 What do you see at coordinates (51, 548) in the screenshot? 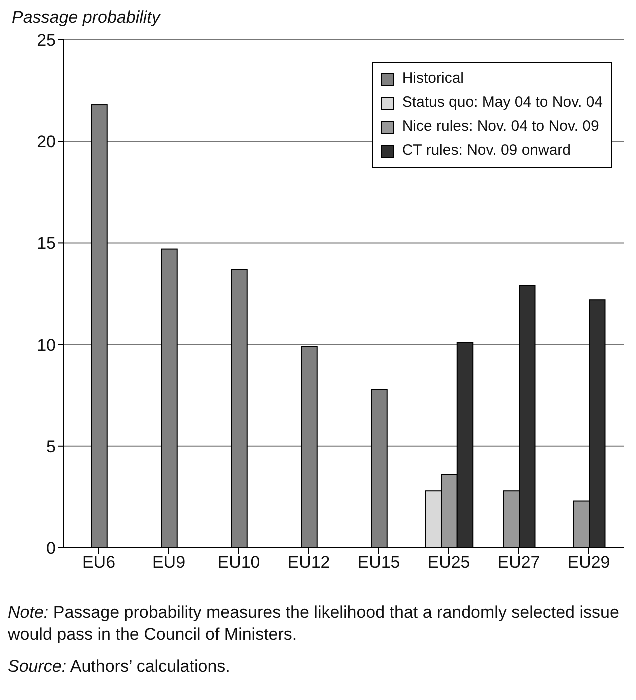
I see `y-tick-label: 0` at bounding box center [51, 548].